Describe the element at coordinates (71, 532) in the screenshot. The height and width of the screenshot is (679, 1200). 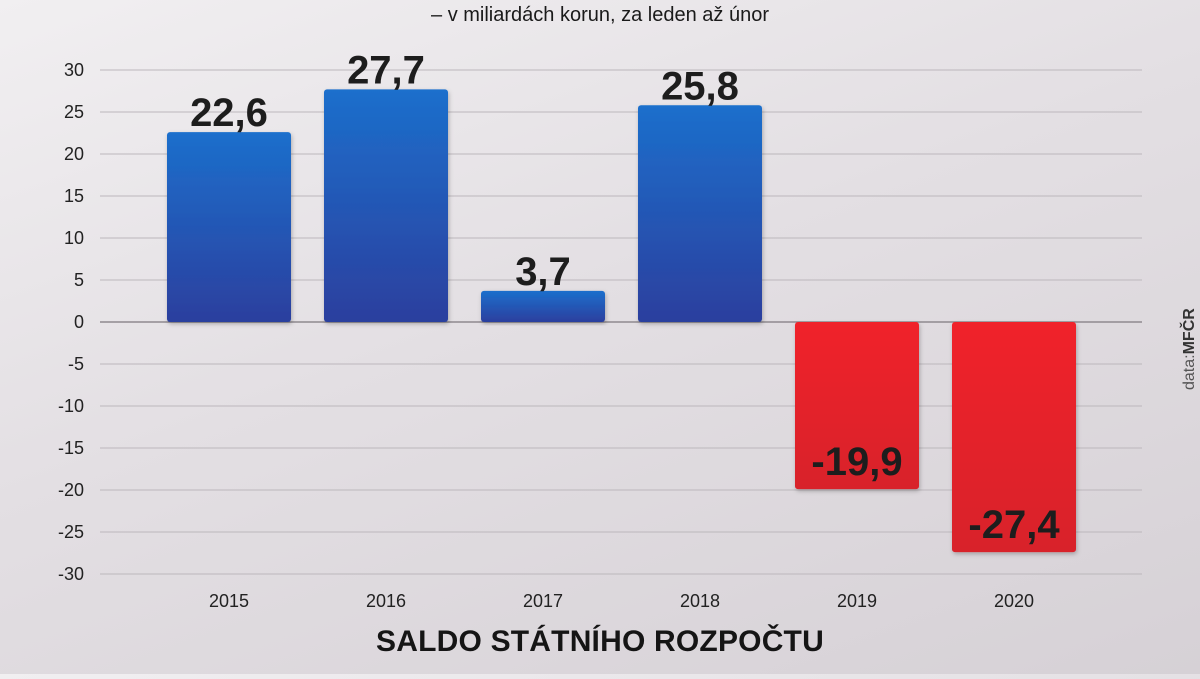
I see `y-tick-label: -25` at that location.